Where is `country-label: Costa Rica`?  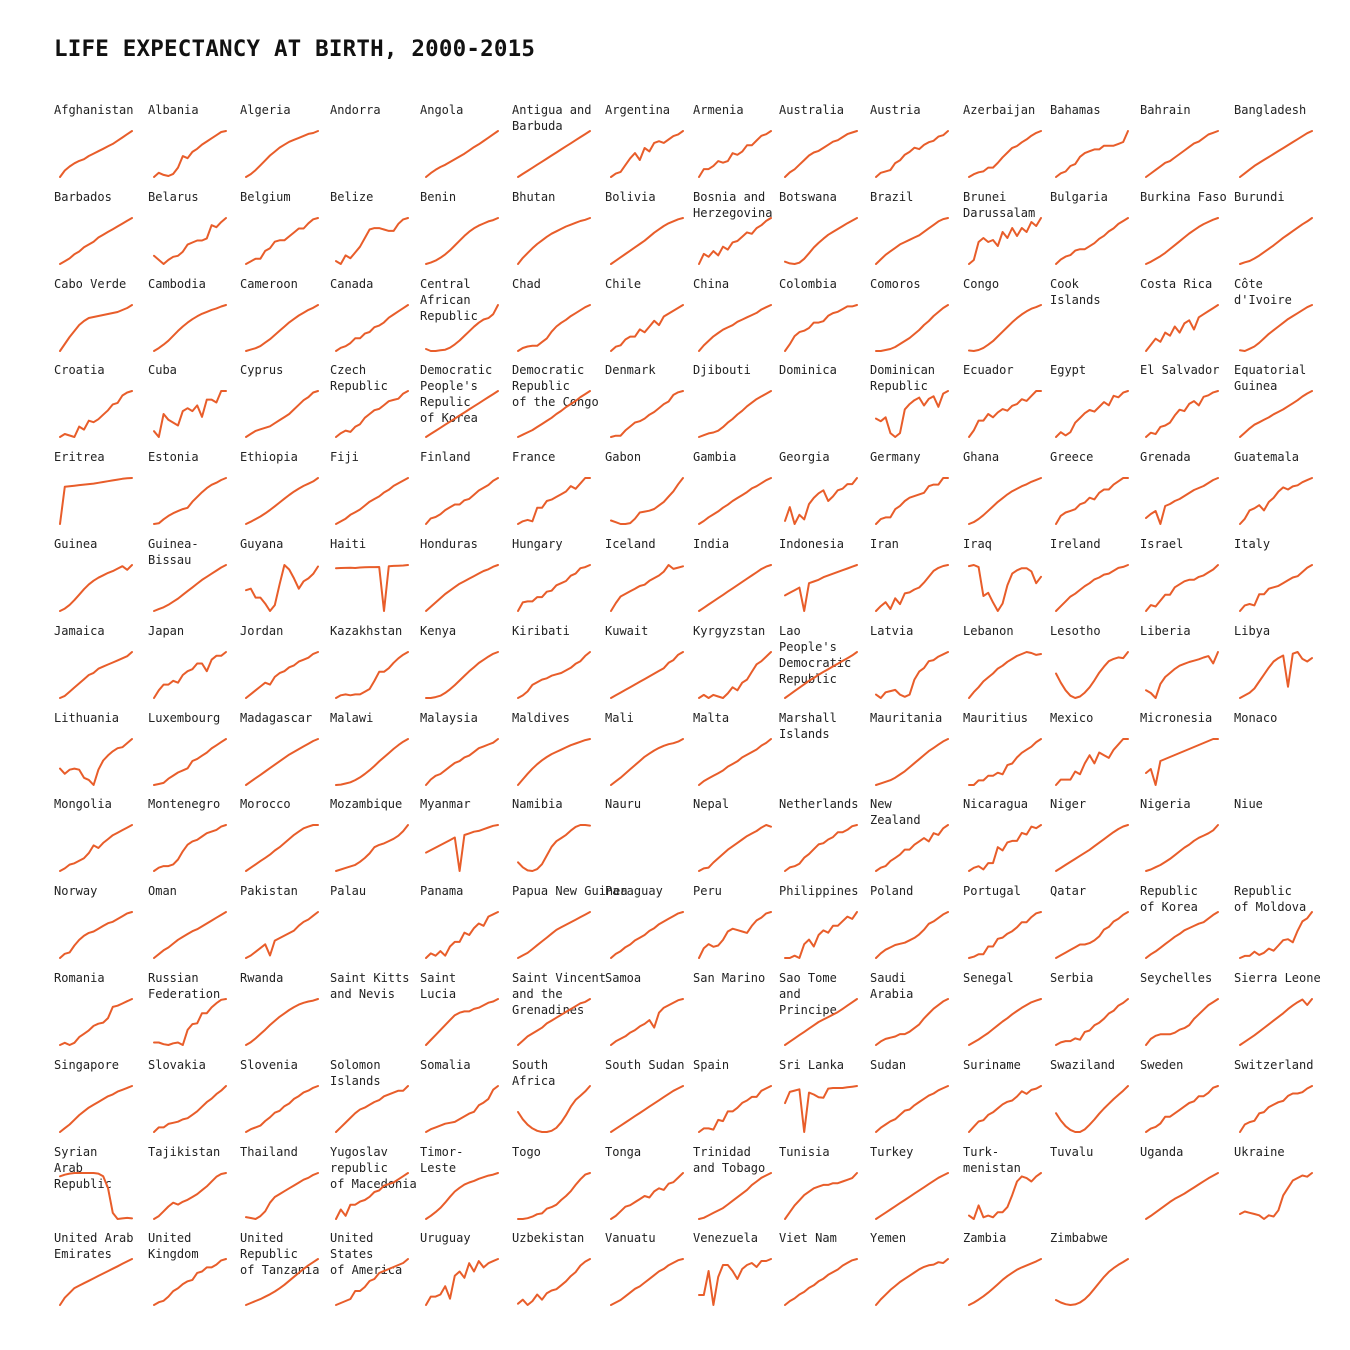
country-label: Costa Rica is located at coordinates (1176, 283).